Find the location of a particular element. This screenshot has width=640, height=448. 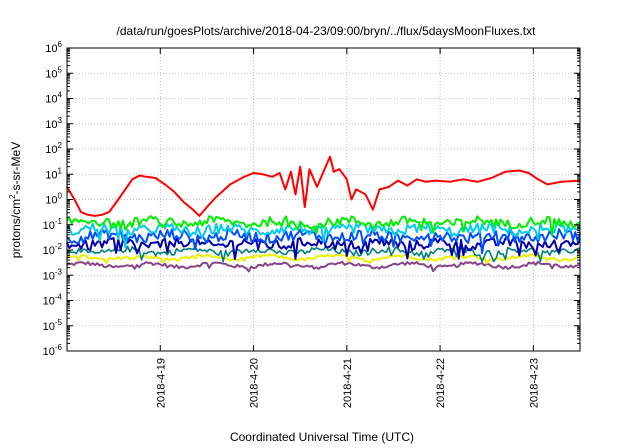

x-tick-label: 2018-4-21 is located at coordinates (348, 383).